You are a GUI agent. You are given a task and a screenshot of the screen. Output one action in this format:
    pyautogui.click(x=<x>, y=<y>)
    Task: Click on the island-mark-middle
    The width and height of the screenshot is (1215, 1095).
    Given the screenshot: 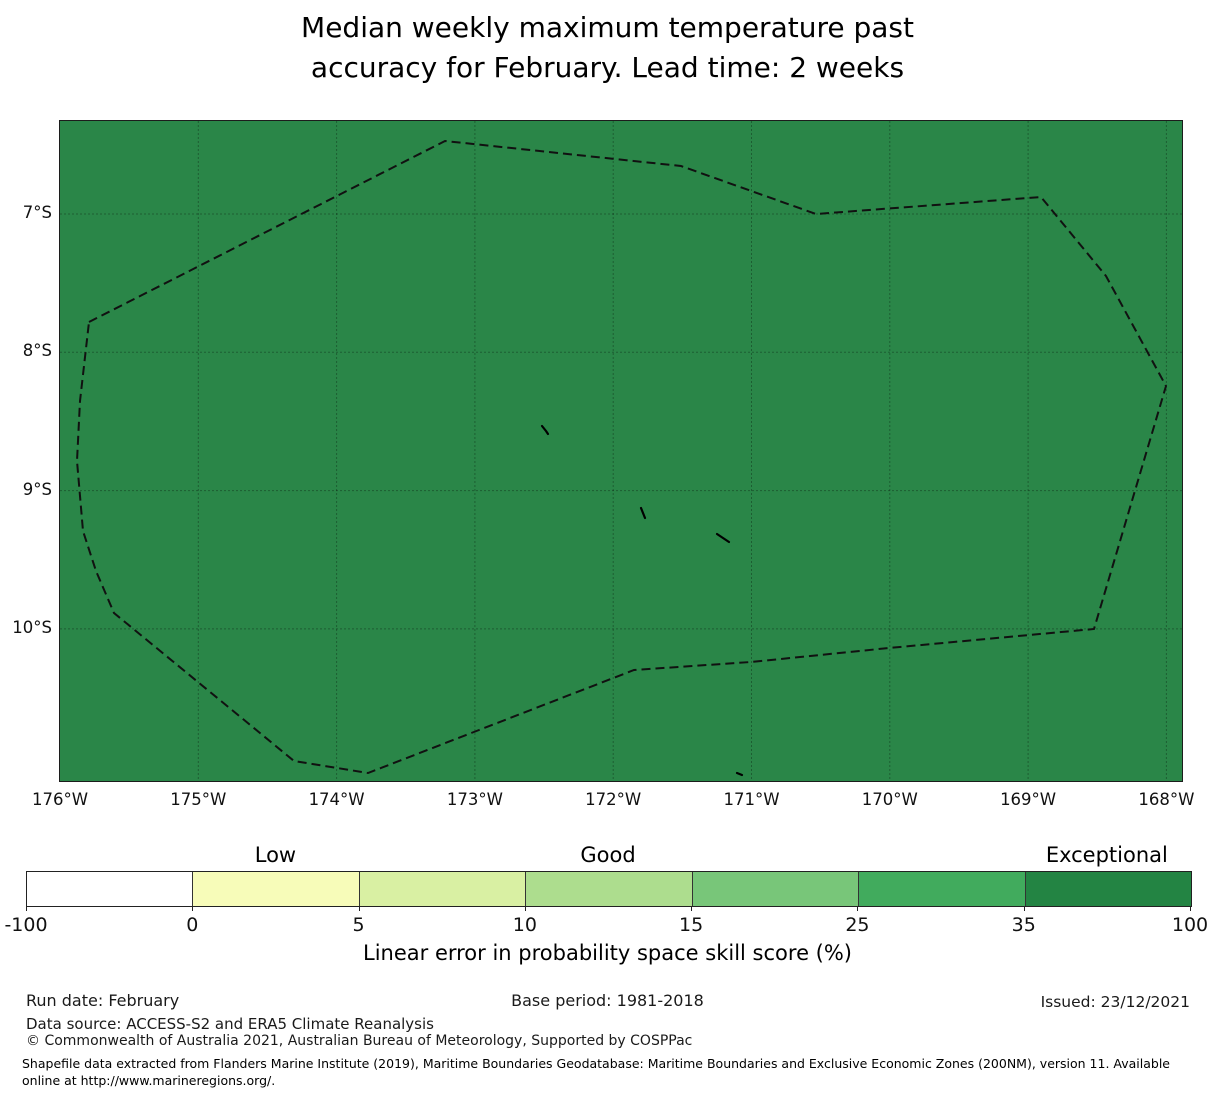 What is the action you would take?
    pyautogui.click(x=643, y=513)
    